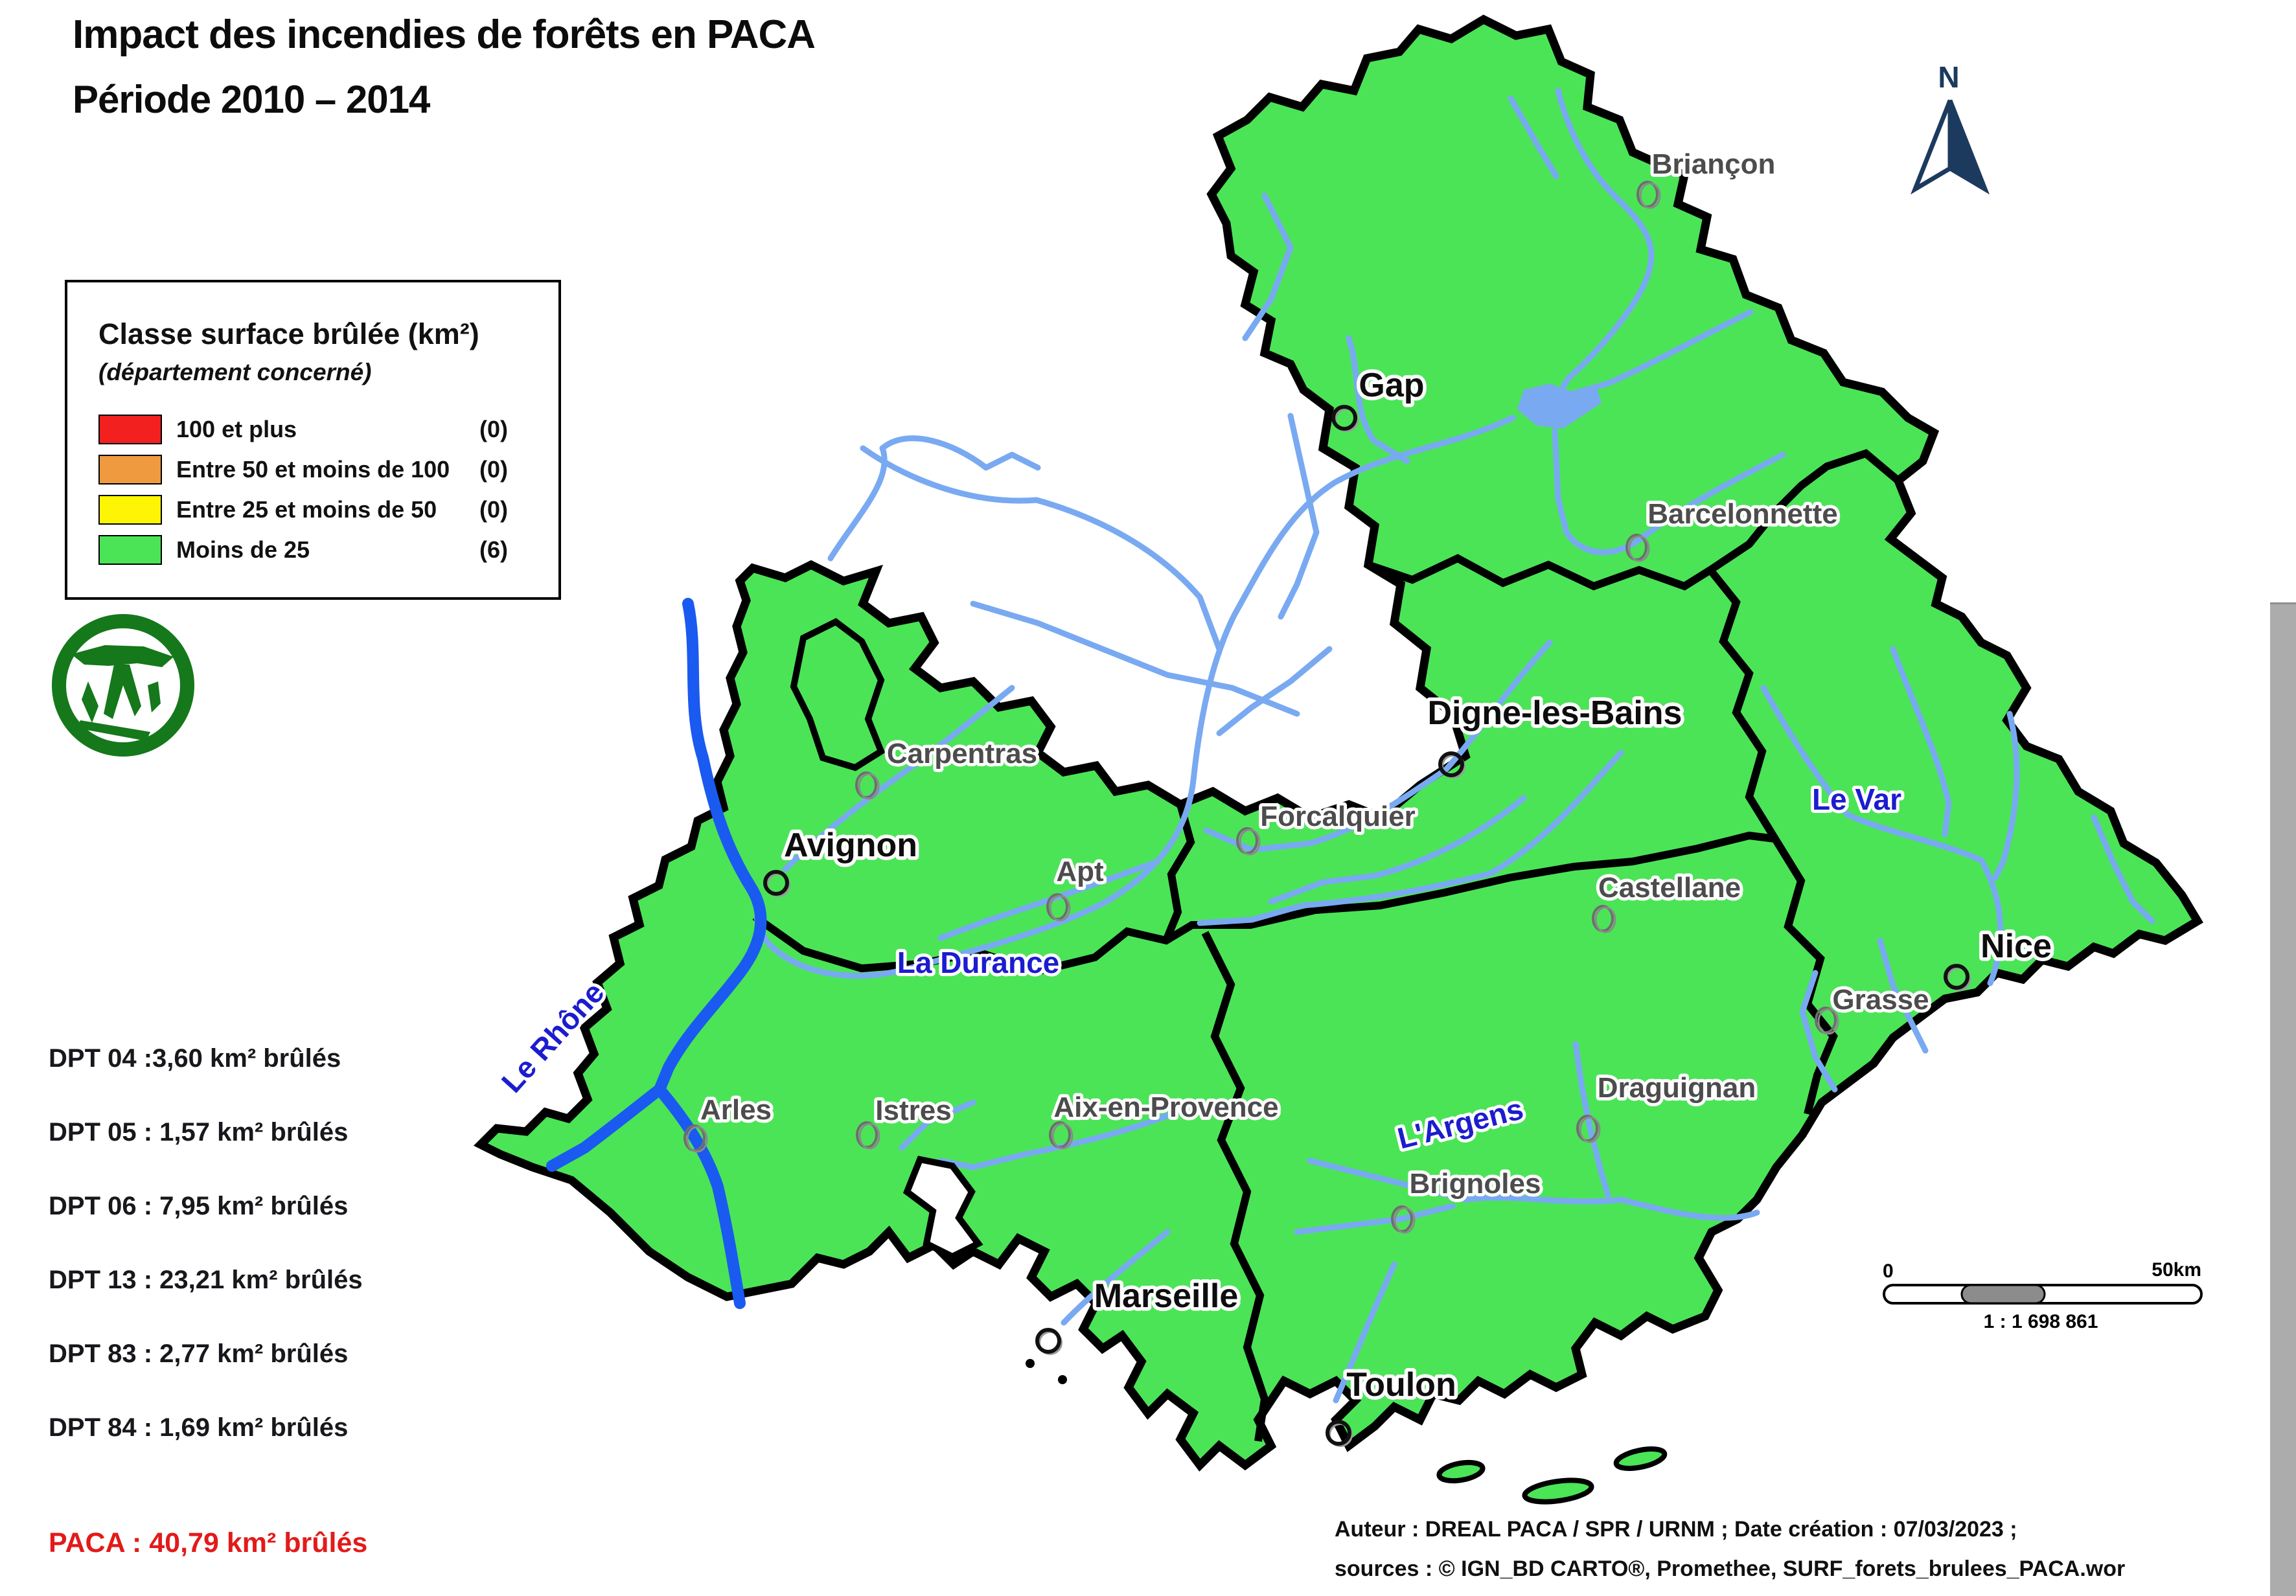 This screenshot has height=1596, width=2296. Describe the element at coordinates (2283, 1099) in the screenshot. I see `scrollbar-strip` at that location.